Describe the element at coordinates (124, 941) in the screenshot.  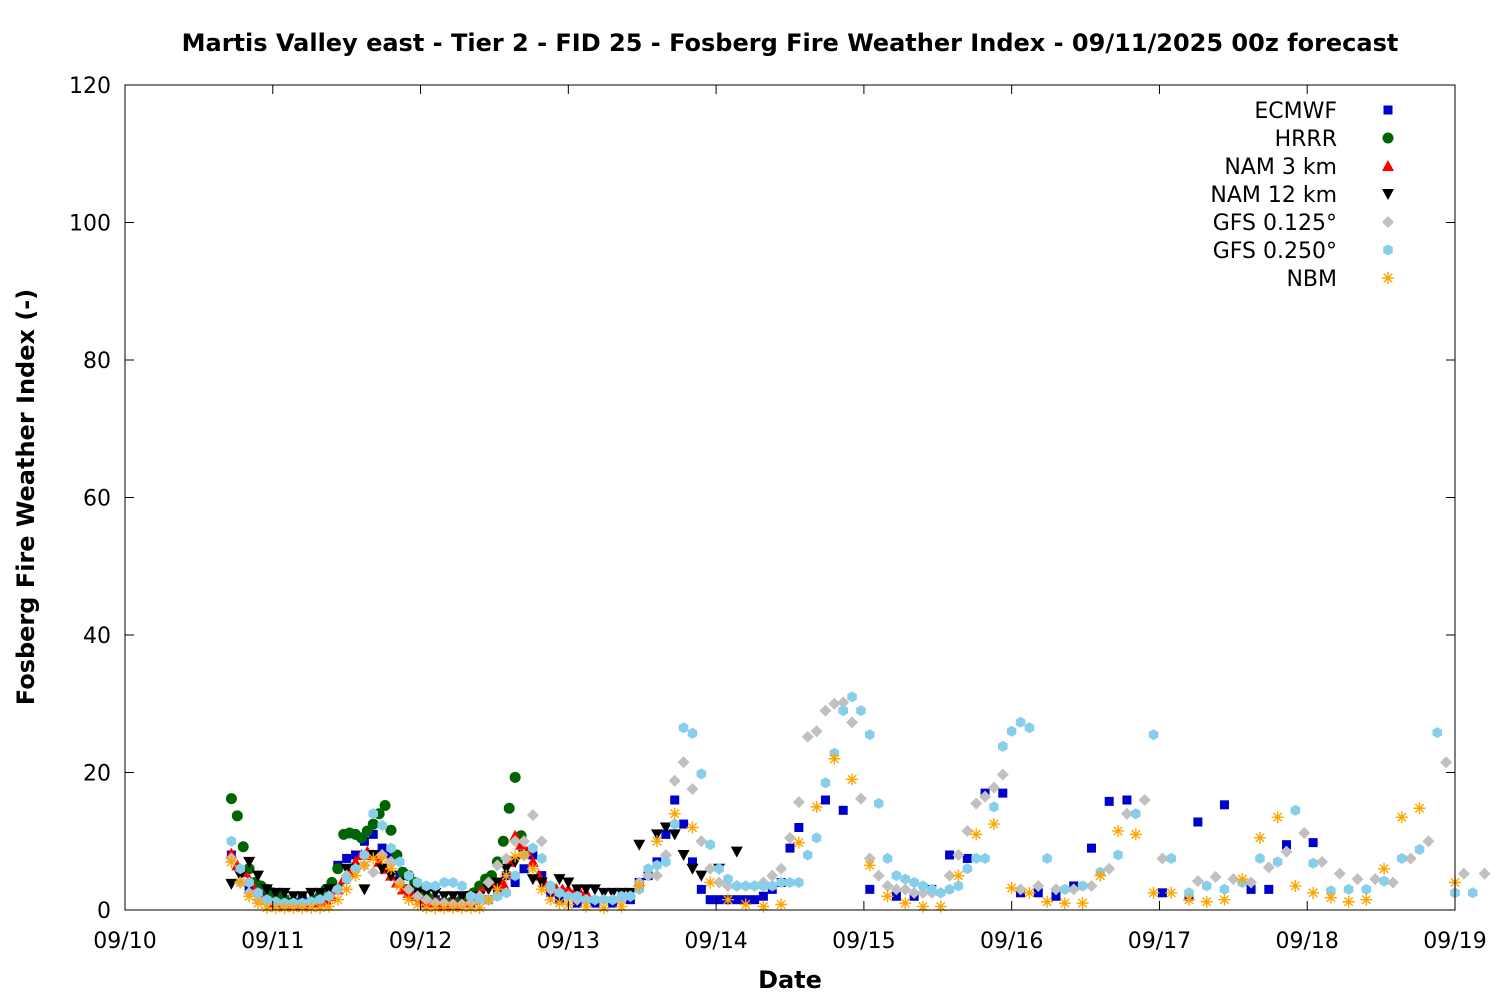
I see `x-tick-label: 09/10` at that location.